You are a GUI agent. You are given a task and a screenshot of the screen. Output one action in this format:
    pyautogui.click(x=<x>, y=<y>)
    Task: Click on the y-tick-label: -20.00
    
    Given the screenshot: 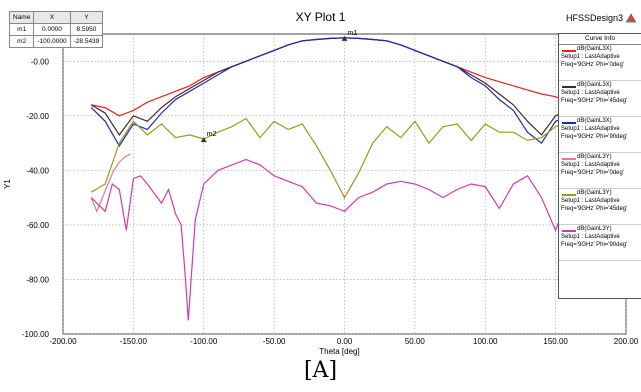 What is the action you would take?
    pyautogui.click(x=37, y=116)
    